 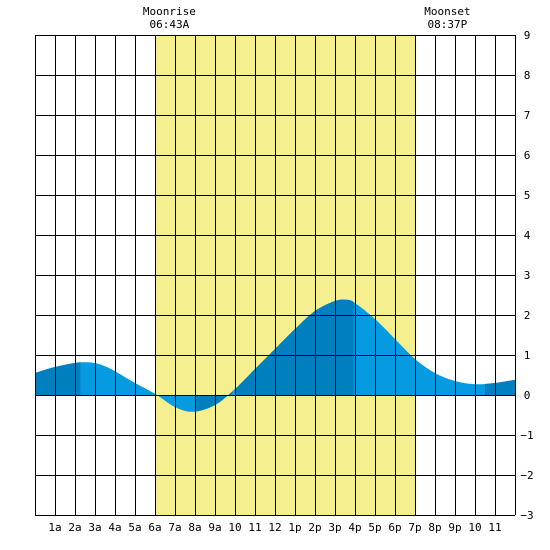 I want to click on x-tick-label: 4p, so click(x=354, y=527).